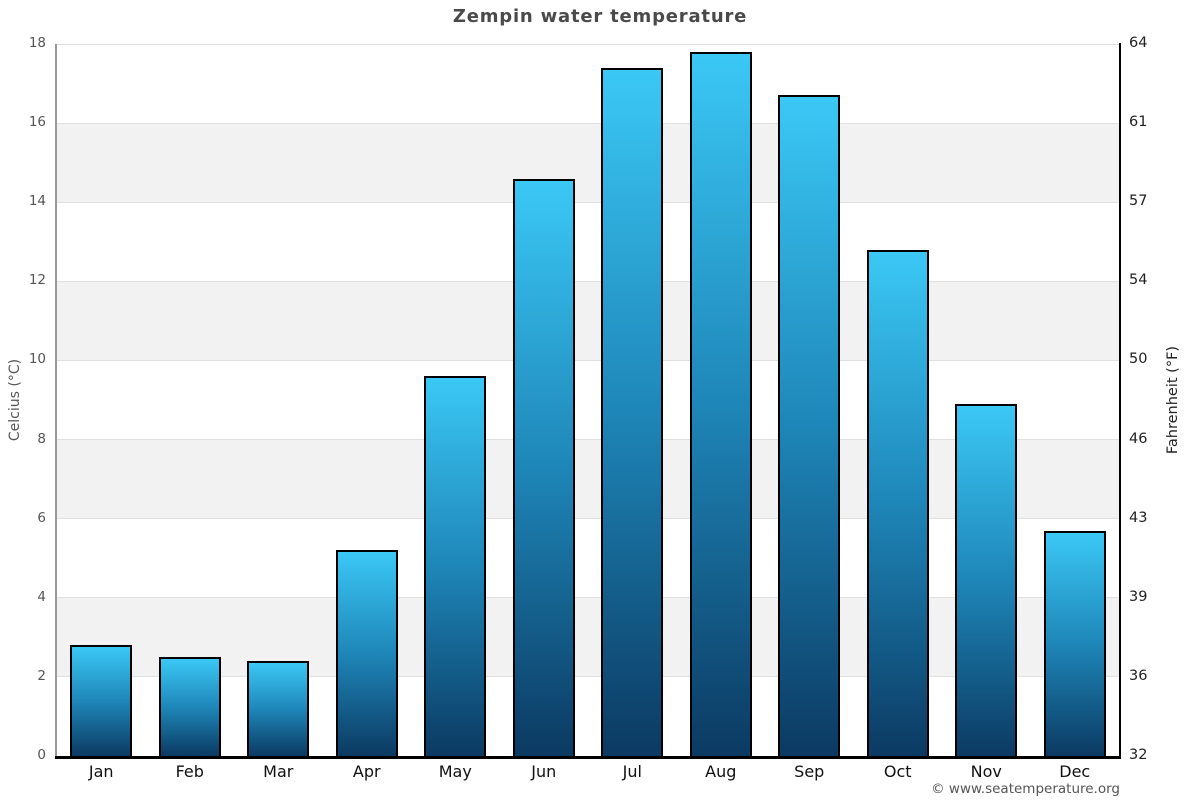  Describe the element at coordinates (544, 771) in the screenshot. I see `x-tick-label-jun: Jun` at that location.